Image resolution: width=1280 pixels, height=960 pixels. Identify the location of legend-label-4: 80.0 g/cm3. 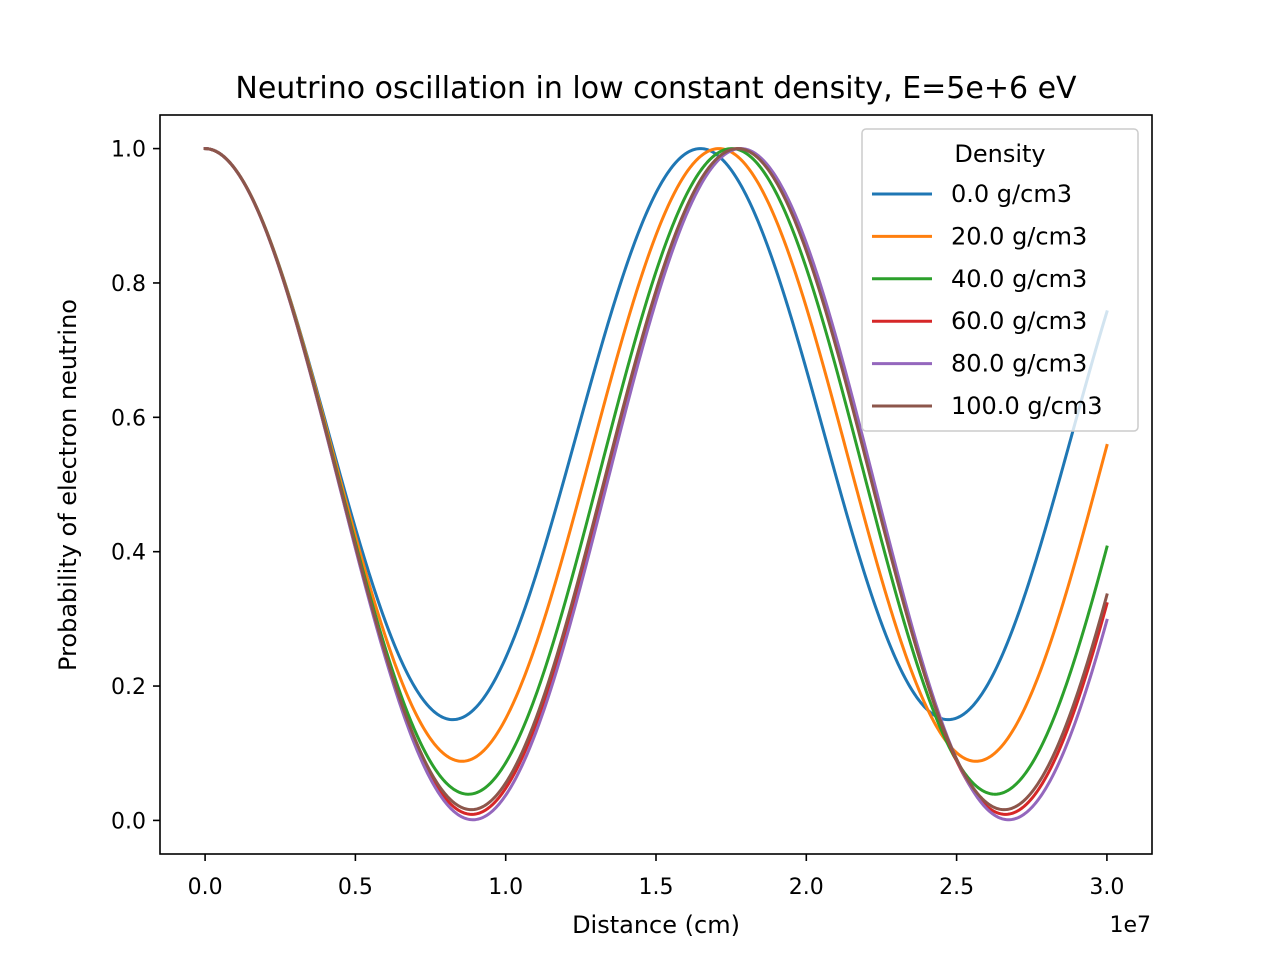
(1019, 364).